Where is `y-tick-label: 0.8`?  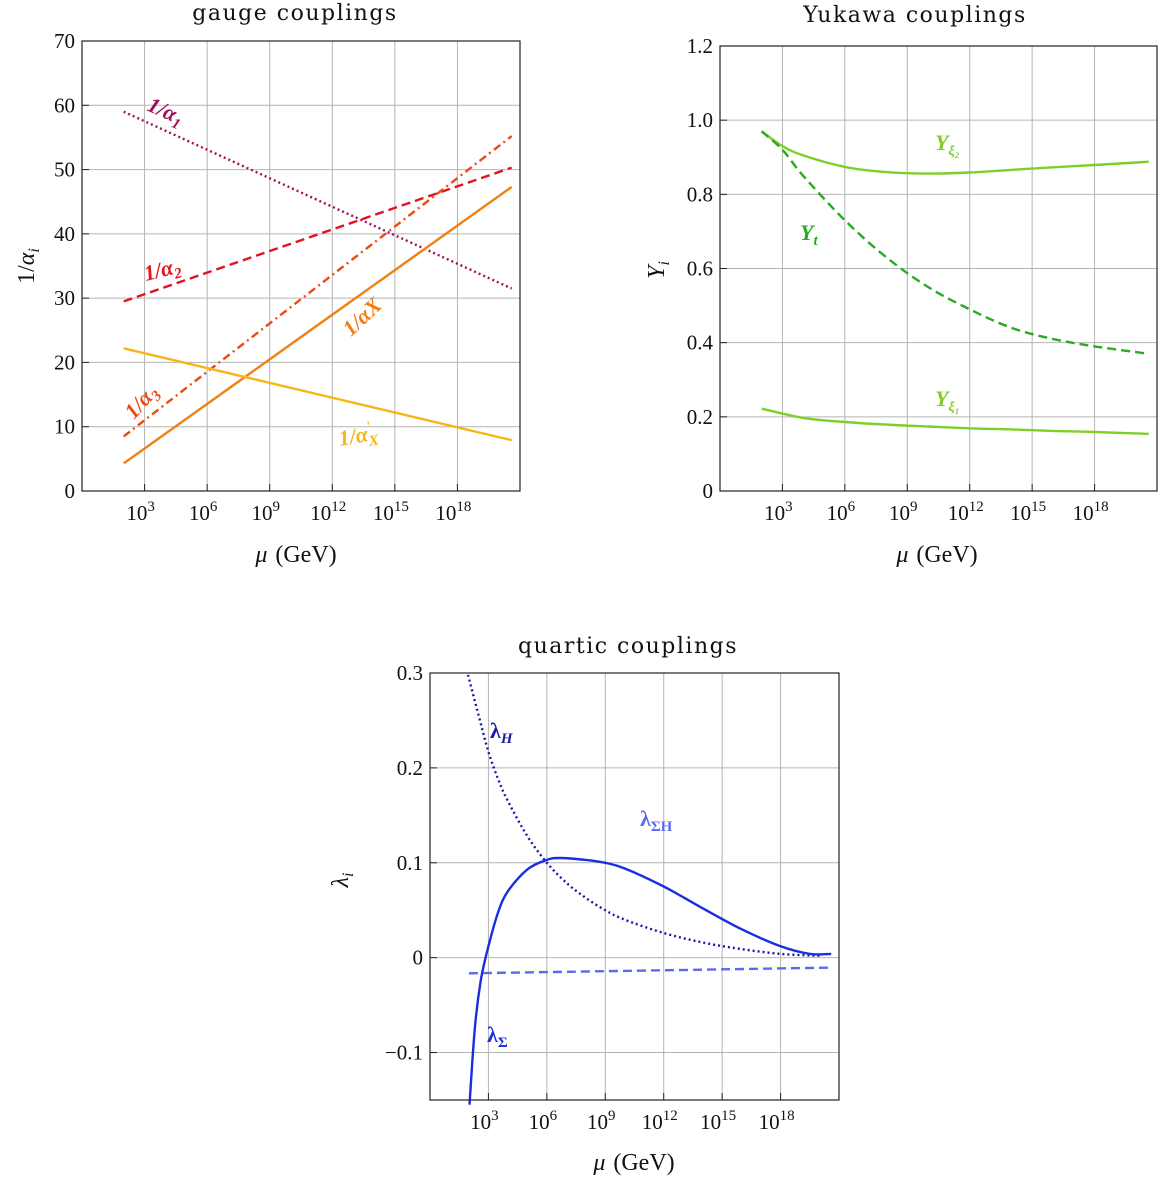 y-tick-label: 0.8 is located at coordinates (700, 194).